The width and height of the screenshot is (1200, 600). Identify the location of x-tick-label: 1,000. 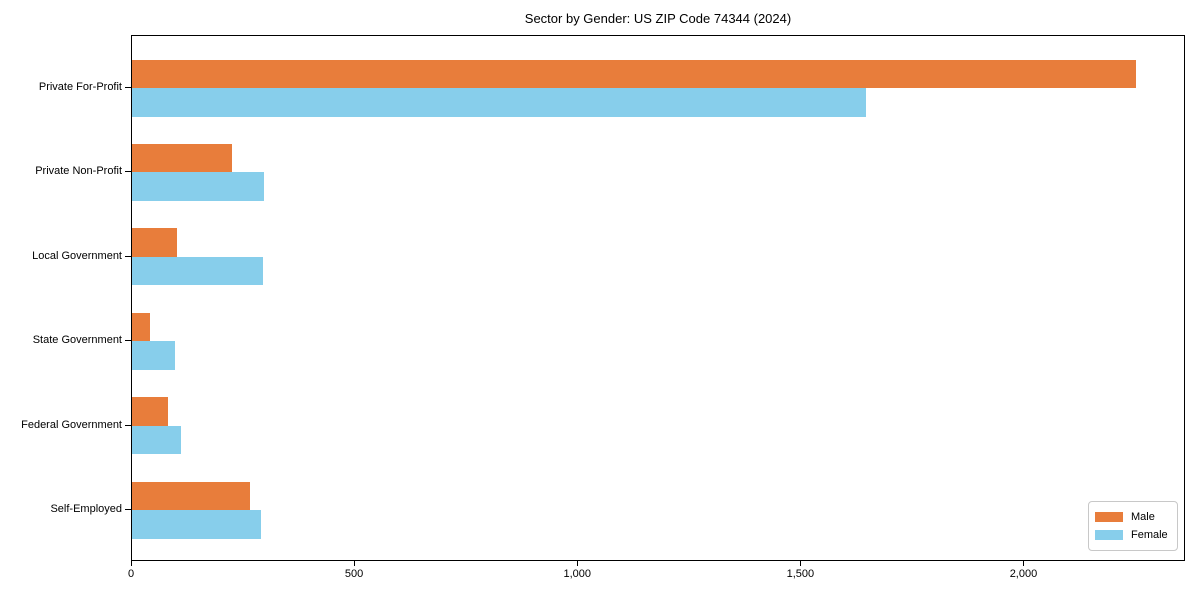
(577, 574).